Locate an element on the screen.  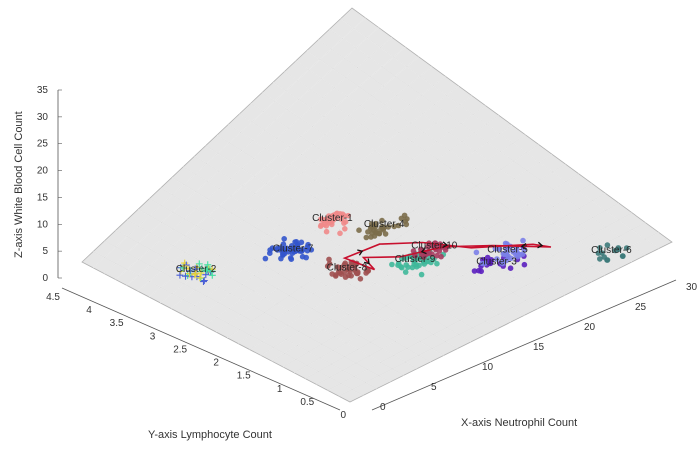
y-axis-line is located at coordinates (201, 349).